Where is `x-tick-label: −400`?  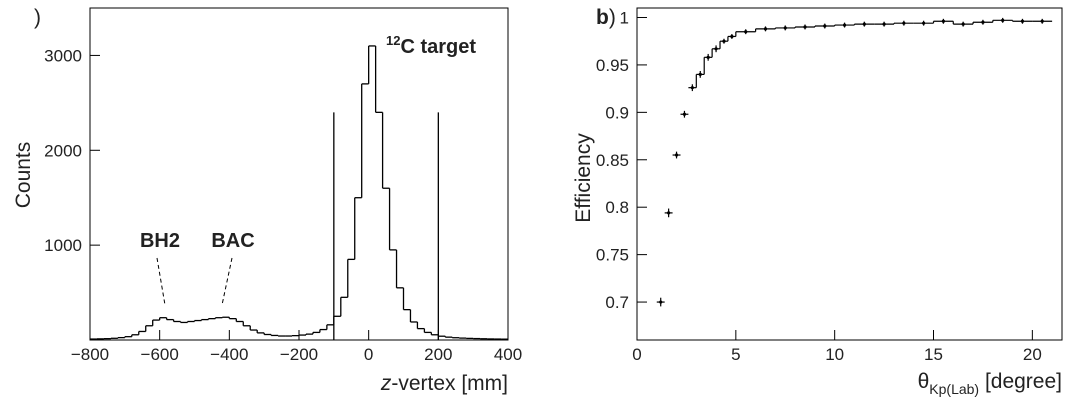 x-tick-label: −400 is located at coordinates (229, 354).